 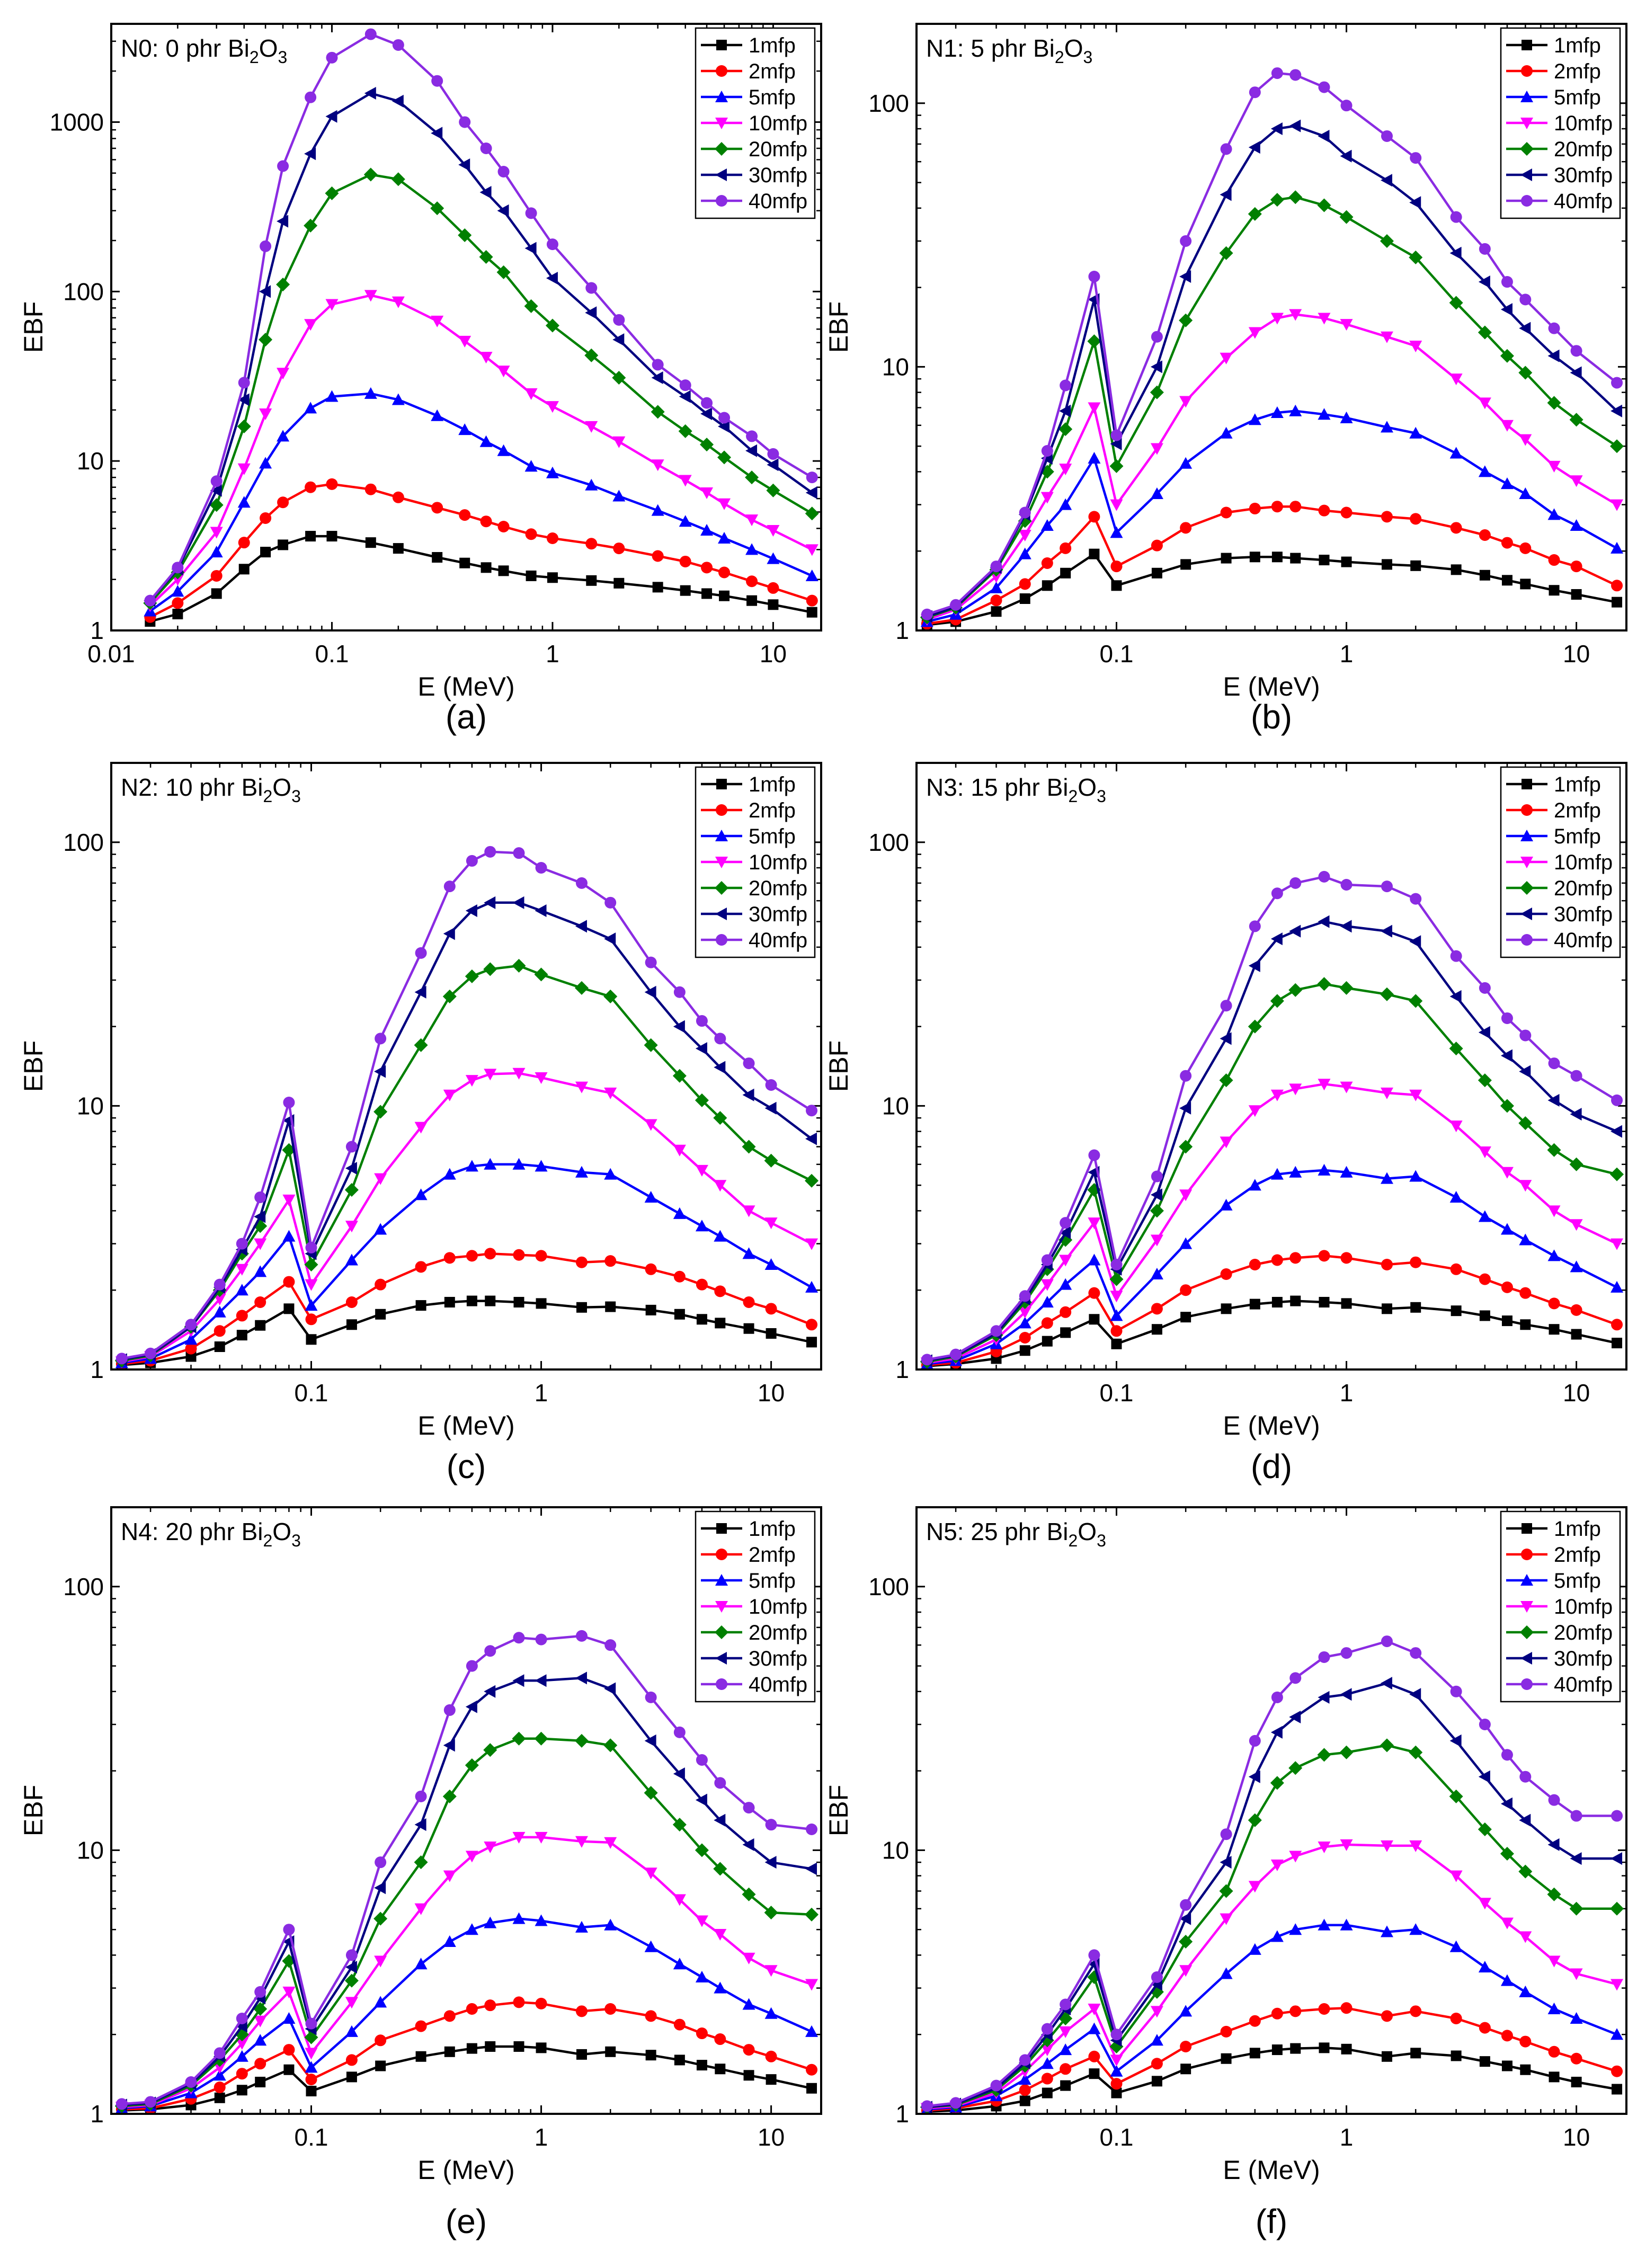 I want to click on legend-item-30mfp: 30mfp, so click(x=754, y=914).